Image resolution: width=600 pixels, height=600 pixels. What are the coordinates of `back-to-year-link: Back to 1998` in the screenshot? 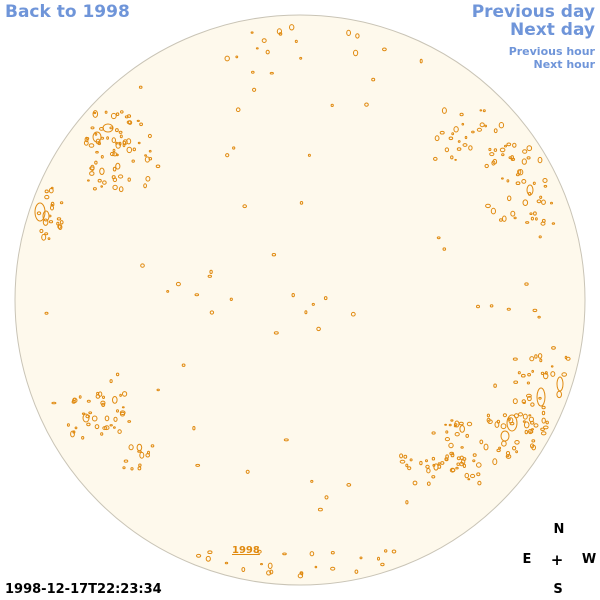 It's located at (67, 12).